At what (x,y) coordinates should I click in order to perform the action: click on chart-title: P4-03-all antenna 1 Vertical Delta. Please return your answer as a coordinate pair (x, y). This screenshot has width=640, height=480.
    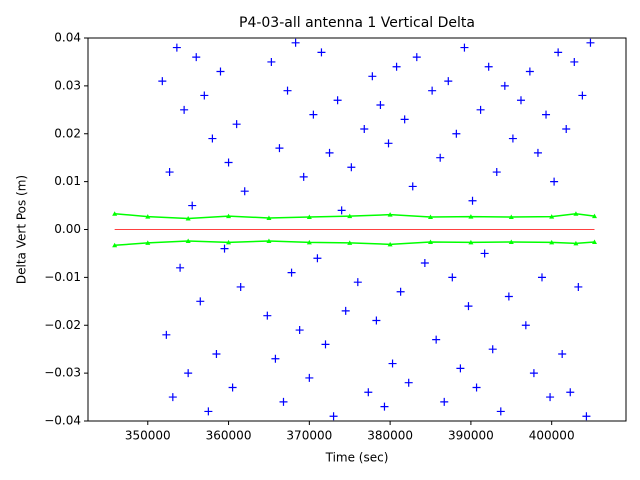
    Looking at the image, I should click on (357, 23).